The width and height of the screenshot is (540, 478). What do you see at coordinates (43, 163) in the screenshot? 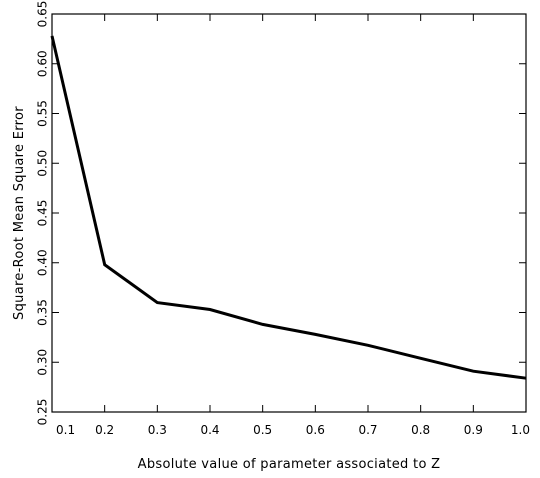
I see `y-tick-label: 0.50` at bounding box center [43, 163].